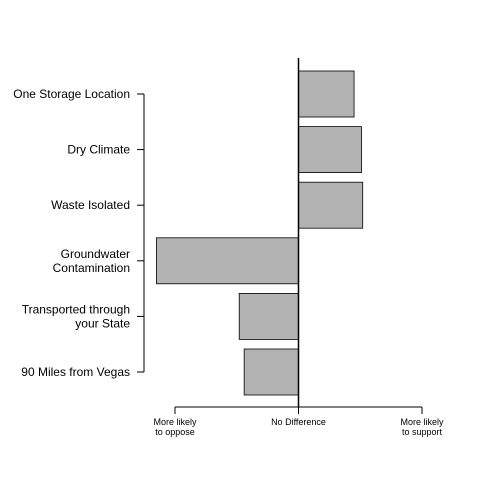 The width and height of the screenshot is (480, 480). I want to click on x-tick-label: More likely to oppose, so click(175, 427).